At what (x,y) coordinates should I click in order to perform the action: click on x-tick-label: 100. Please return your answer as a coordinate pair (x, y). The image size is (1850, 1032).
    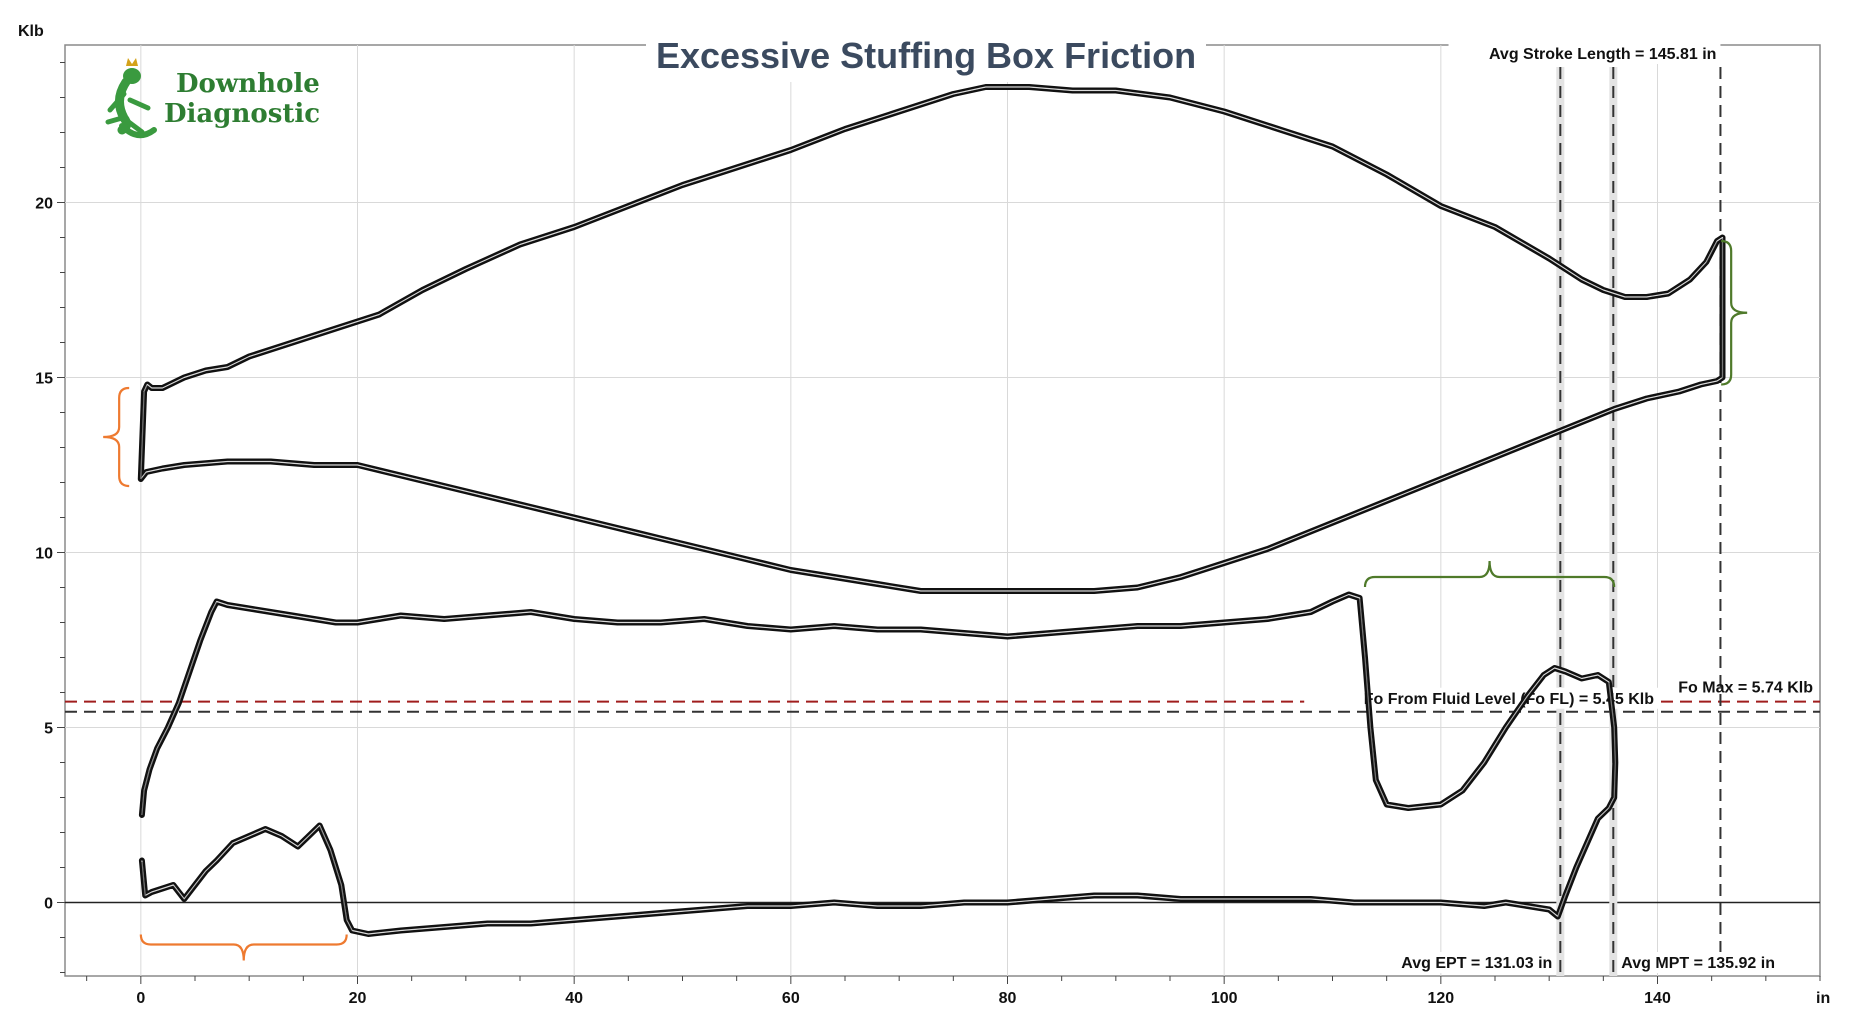
    Looking at the image, I should click on (1224, 998).